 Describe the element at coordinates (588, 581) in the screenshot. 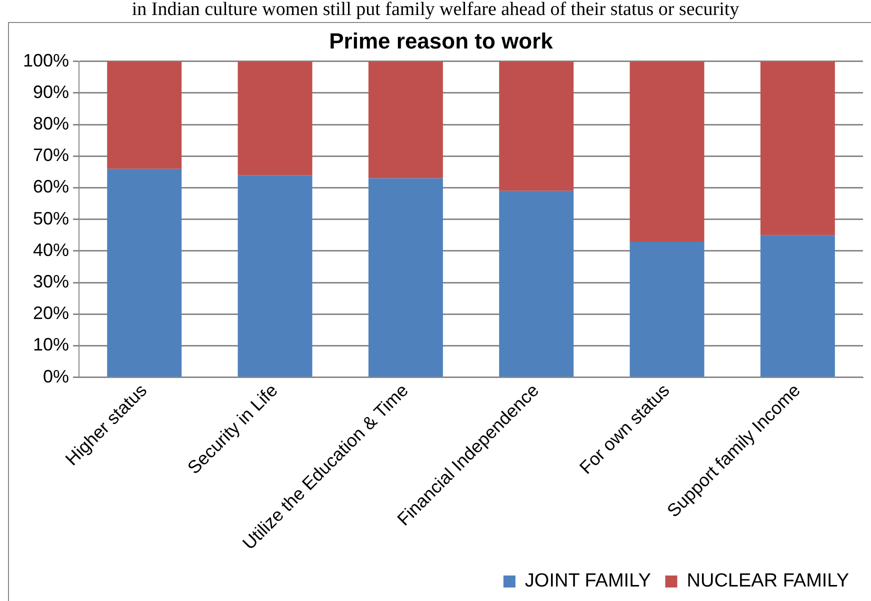

I see `legend-label: JOINT FAMILY` at that location.